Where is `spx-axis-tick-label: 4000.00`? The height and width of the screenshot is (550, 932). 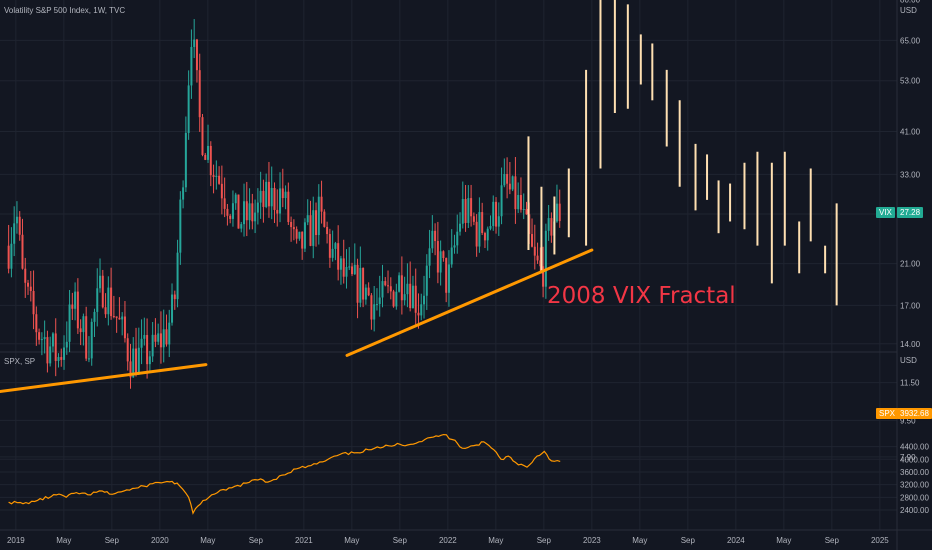 spx-axis-tick-label: 4000.00 is located at coordinates (914, 459).